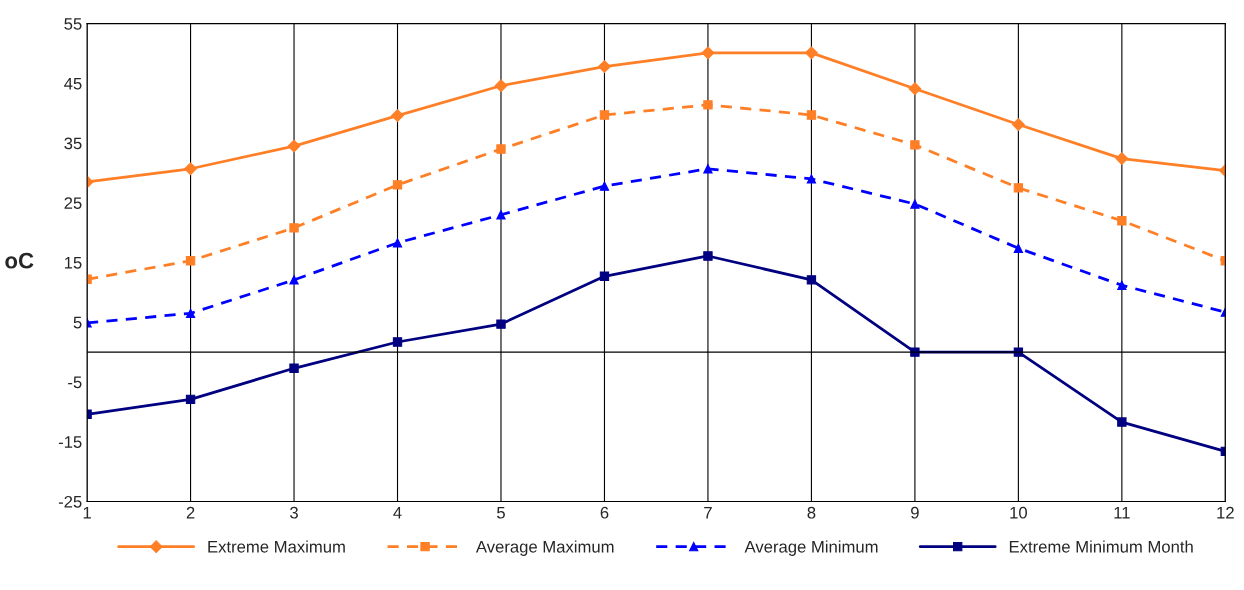 Image resolution: width=1244 pixels, height=590 pixels. What do you see at coordinates (77, 322) in the screenshot?
I see `y-tick-label: 5` at bounding box center [77, 322].